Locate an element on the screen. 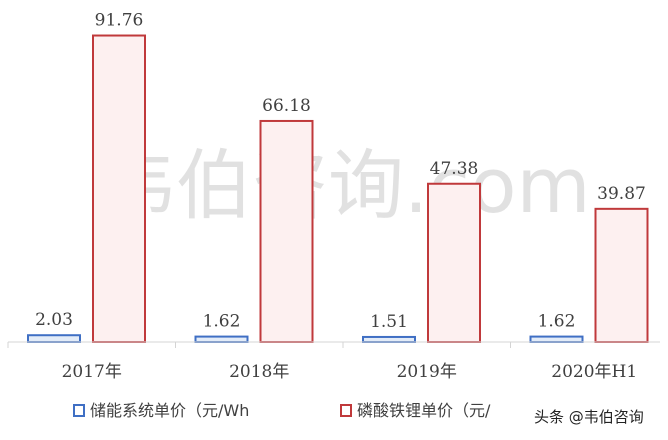  legend-label-1: 储能系统单价（元/Wh is located at coordinates (169, 410).